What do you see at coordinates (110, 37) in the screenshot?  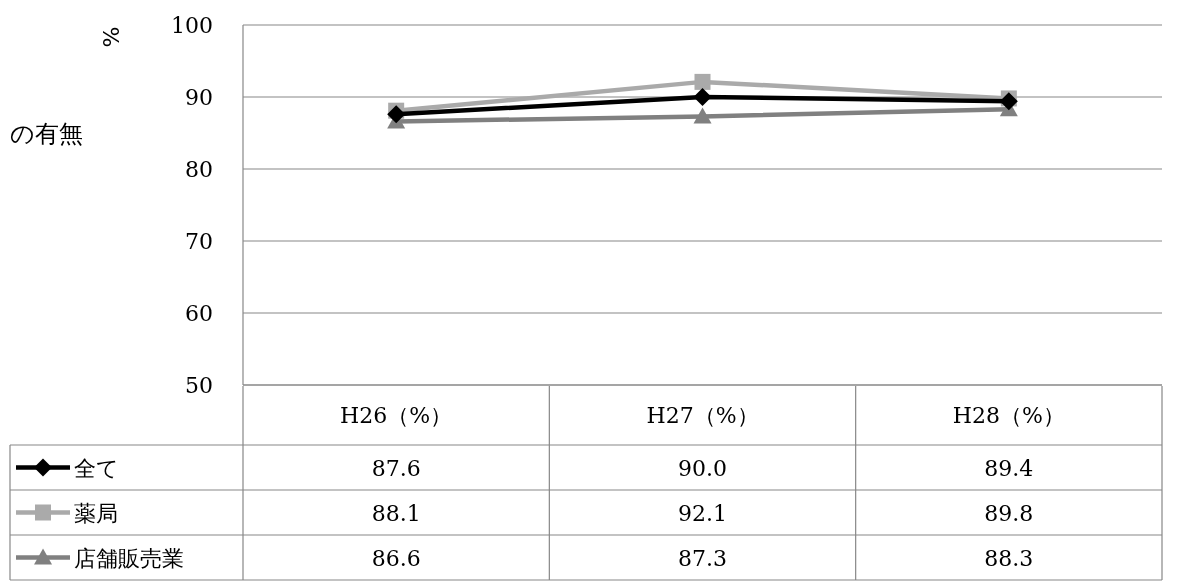 I see `y-axis-title: %` at bounding box center [110, 37].